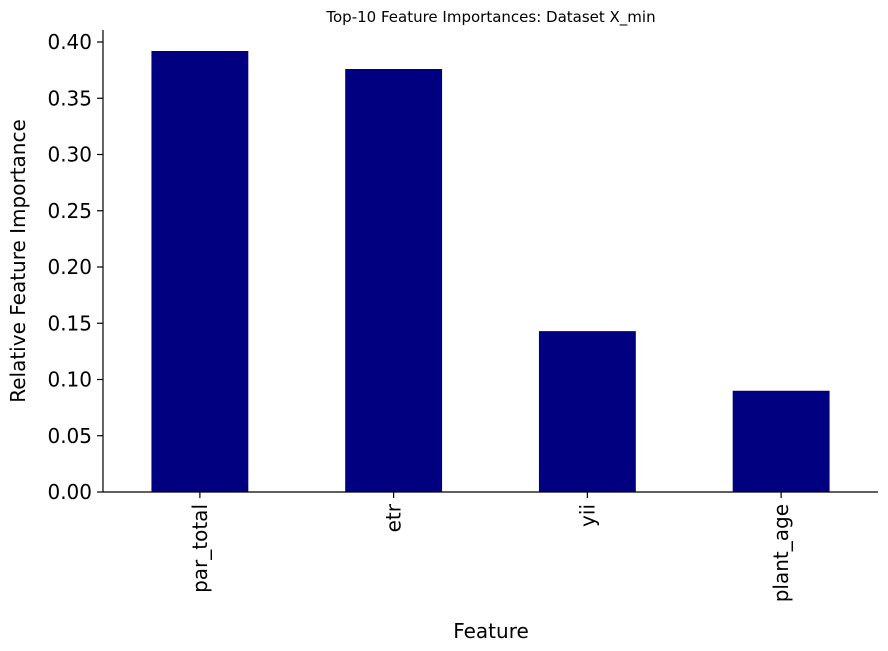 This screenshot has width=888, height=651. What do you see at coordinates (69, 42) in the screenshot?
I see `y-tick-label: 0.40` at bounding box center [69, 42].